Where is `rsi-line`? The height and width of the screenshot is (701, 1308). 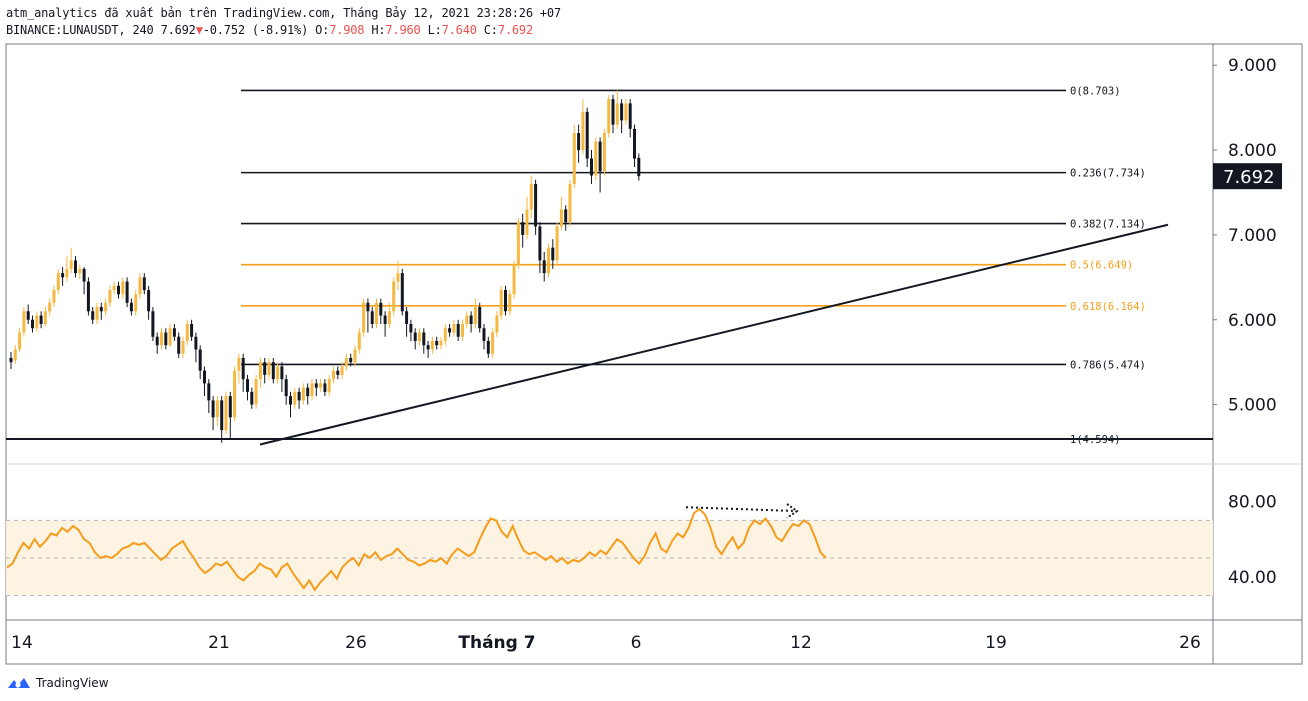 rsi-line is located at coordinates (416, 549).